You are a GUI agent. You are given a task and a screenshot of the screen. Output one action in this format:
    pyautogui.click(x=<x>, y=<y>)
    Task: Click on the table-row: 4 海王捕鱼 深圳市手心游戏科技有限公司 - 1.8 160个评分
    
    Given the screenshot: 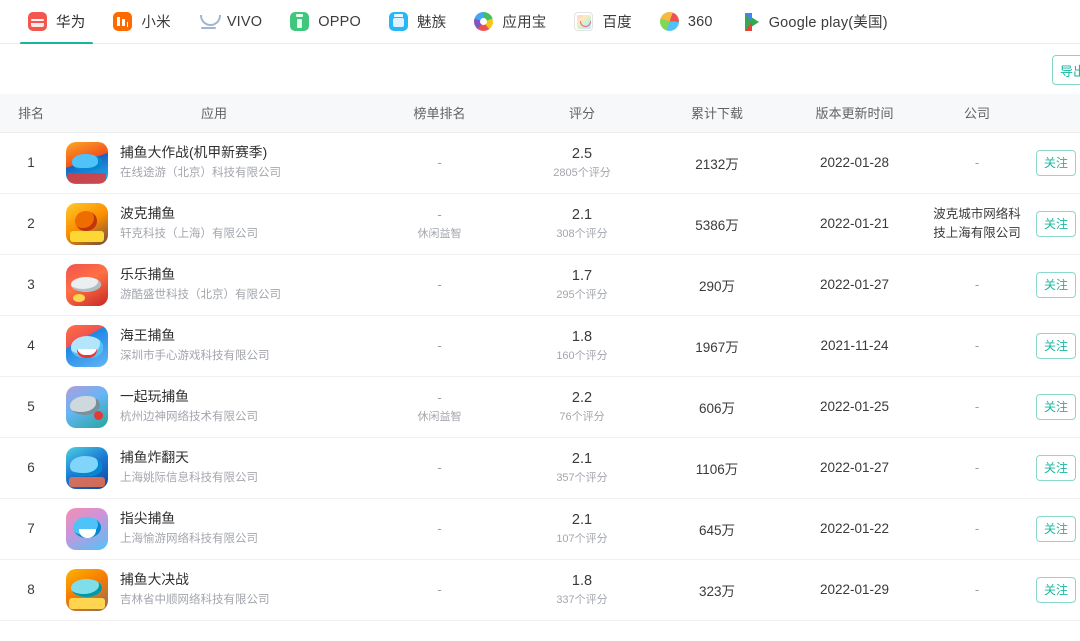 What is the action you would take?
    pyautogui.click(x=540, y=346)
    